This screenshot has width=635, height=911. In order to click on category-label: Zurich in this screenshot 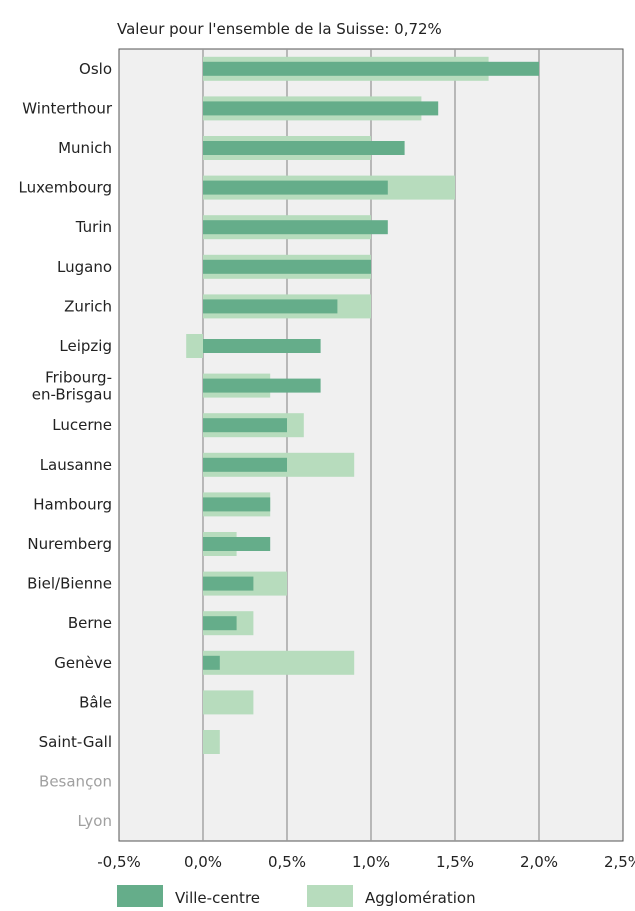, I will do `click(88, 306)`.